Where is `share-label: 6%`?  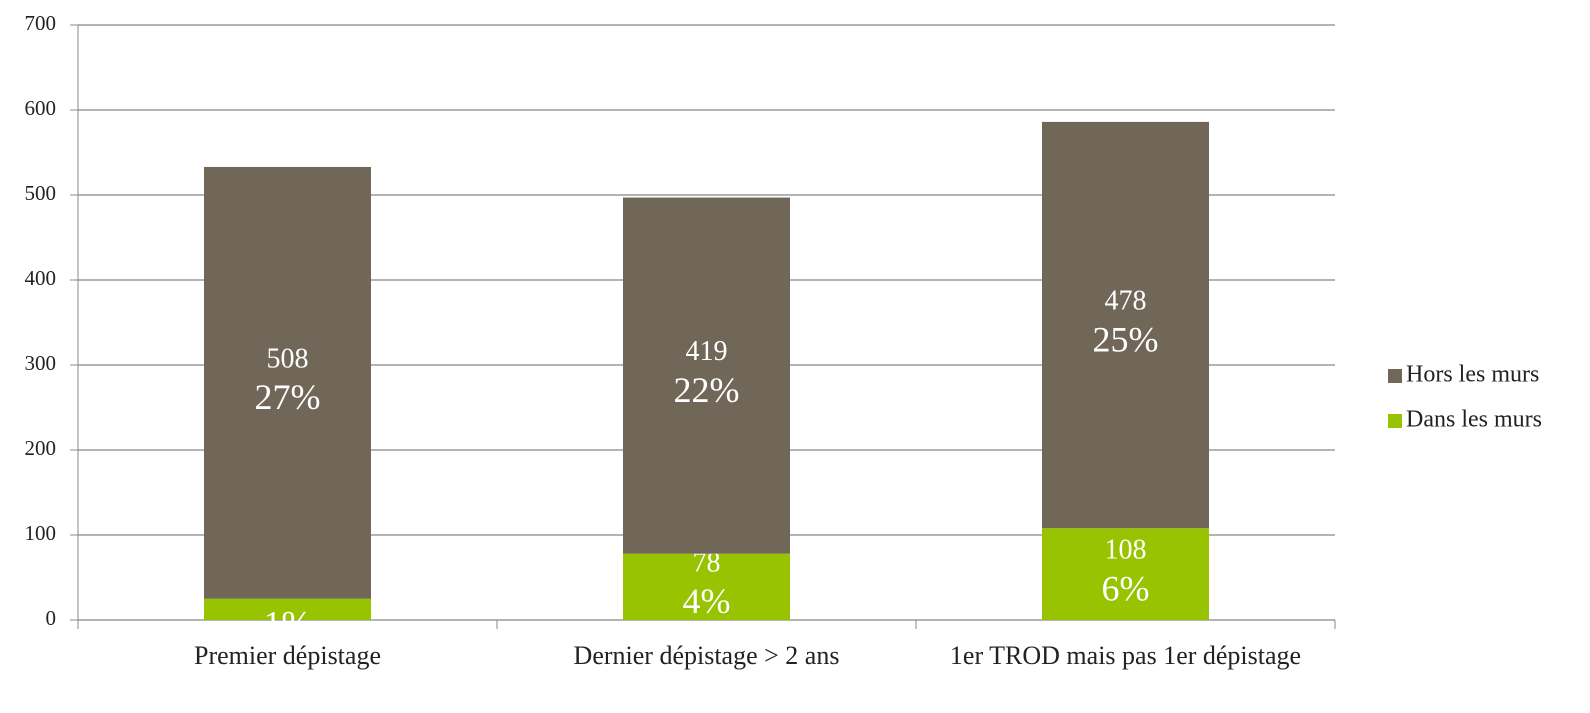
share-label: 6% is located at coordinates (1126, 588).